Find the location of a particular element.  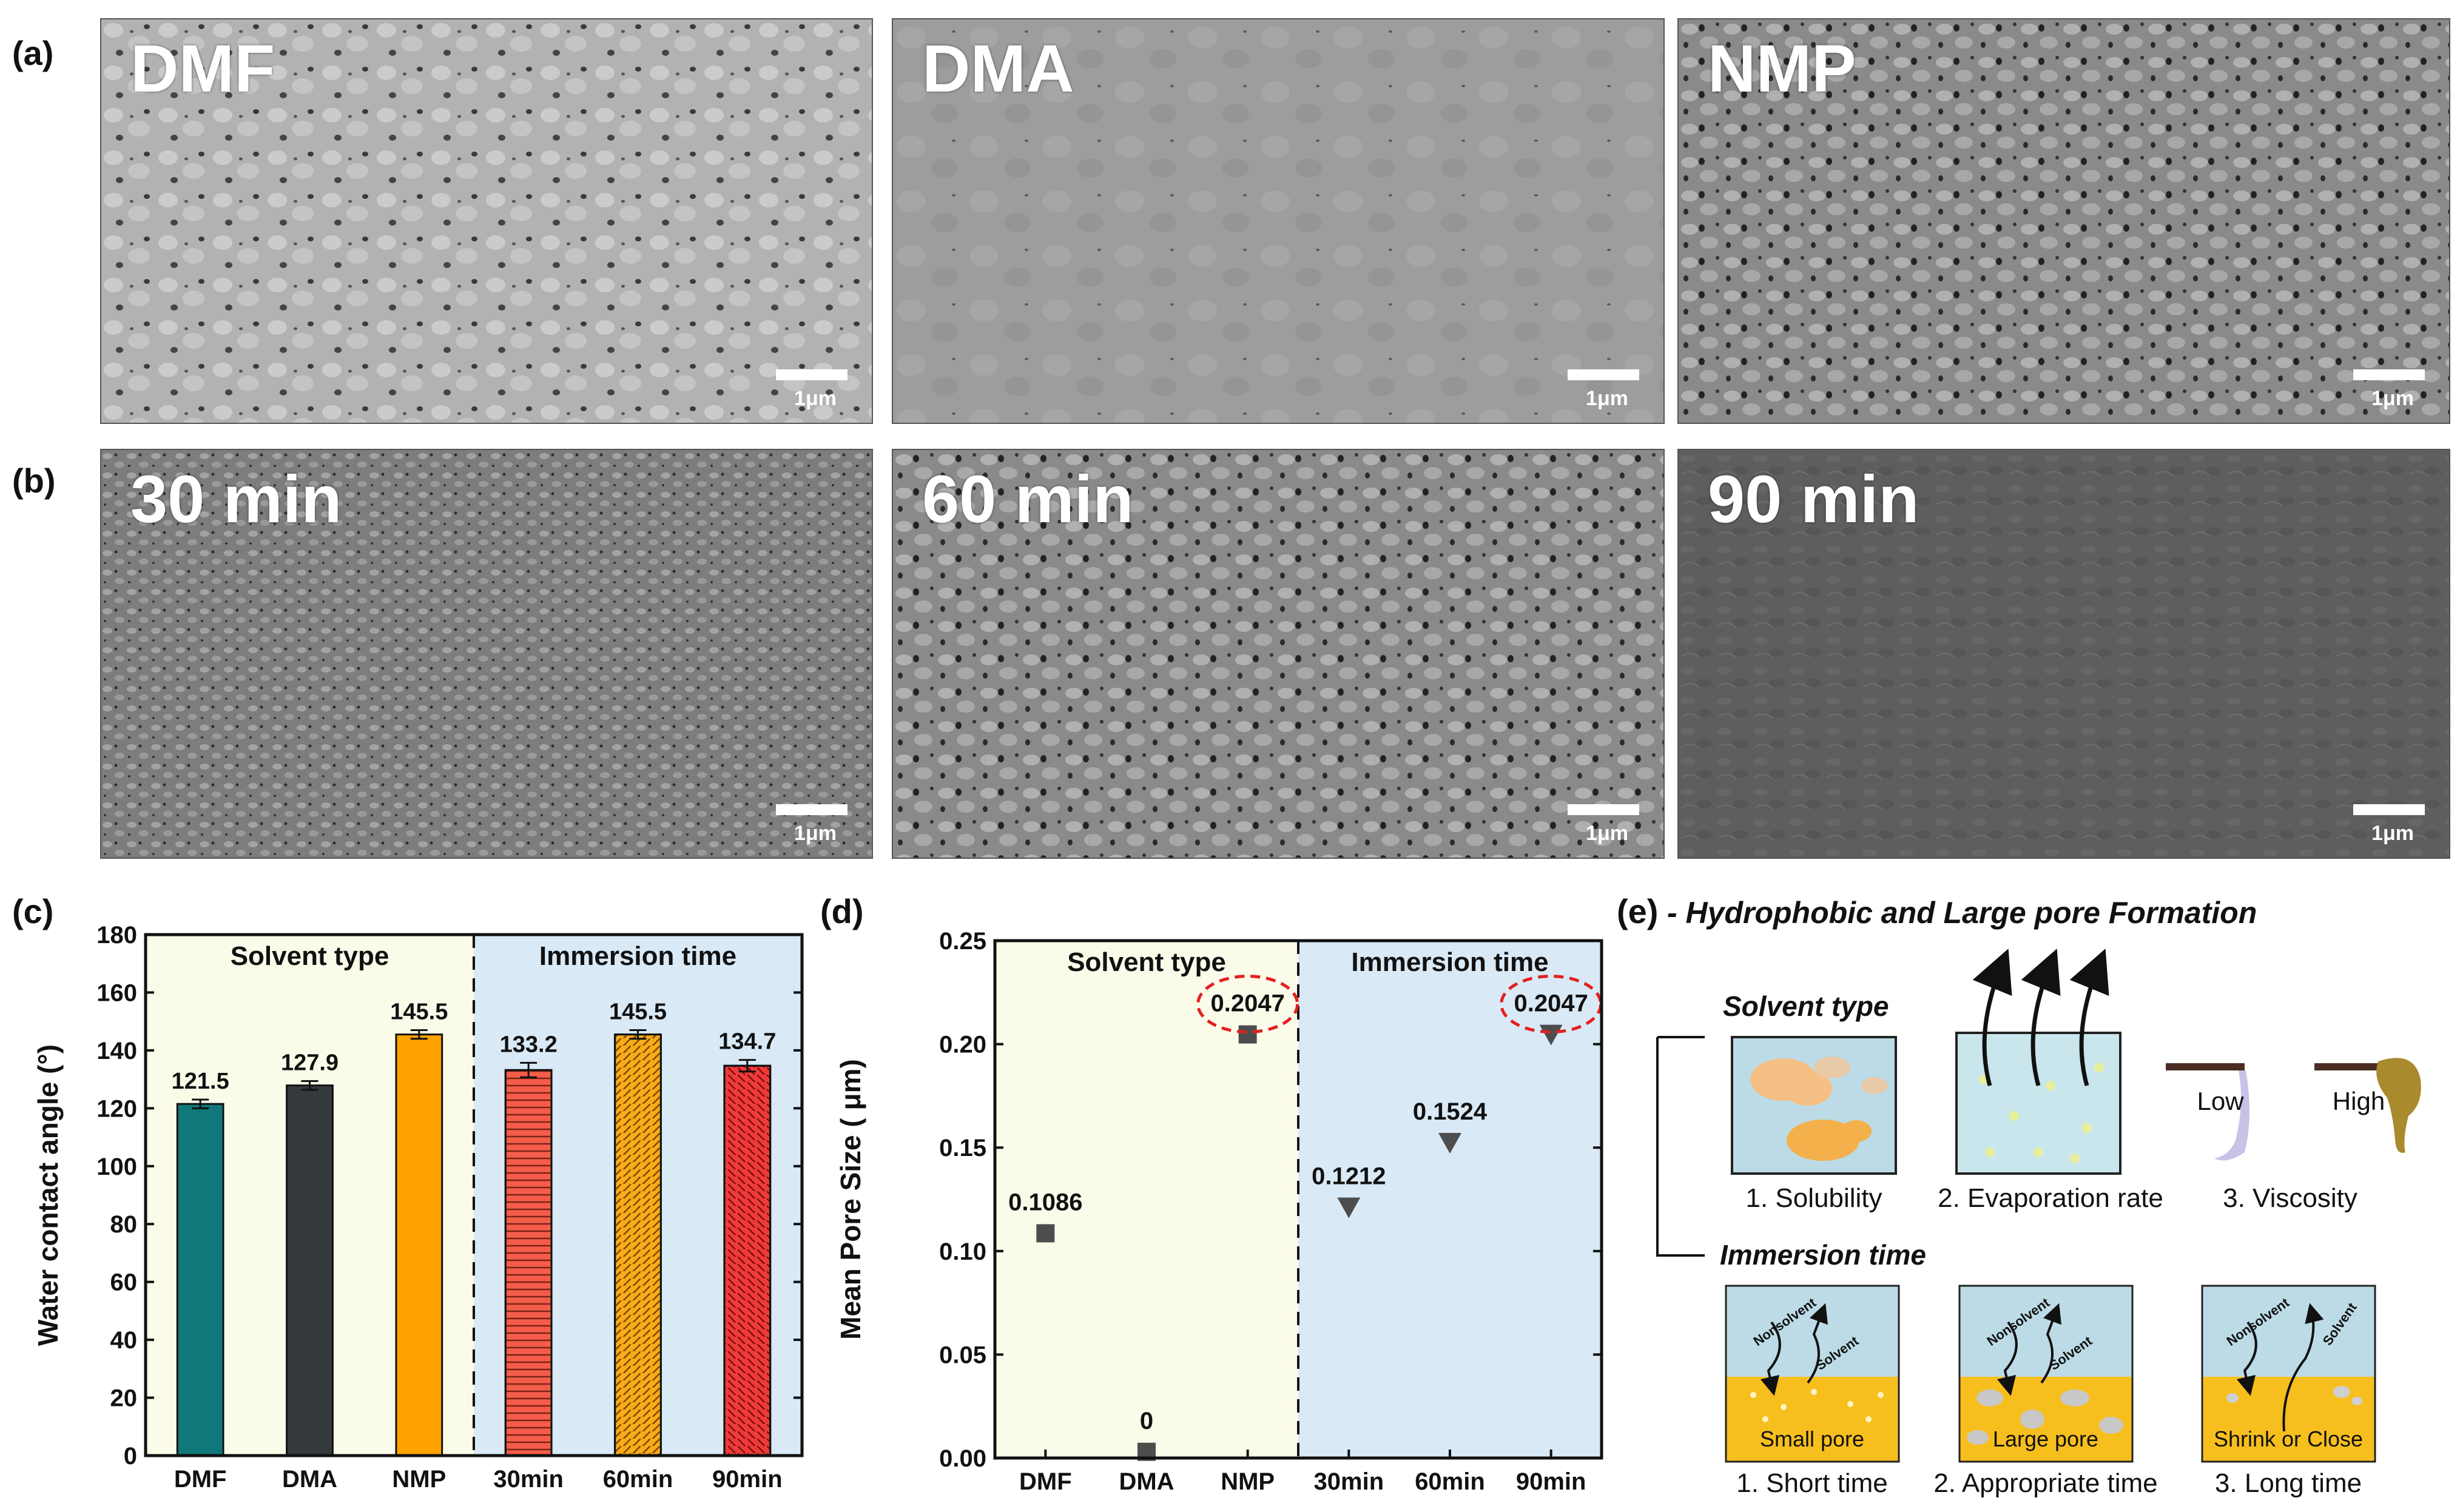

highlight-ring is located at coordinates (1247, 1004).